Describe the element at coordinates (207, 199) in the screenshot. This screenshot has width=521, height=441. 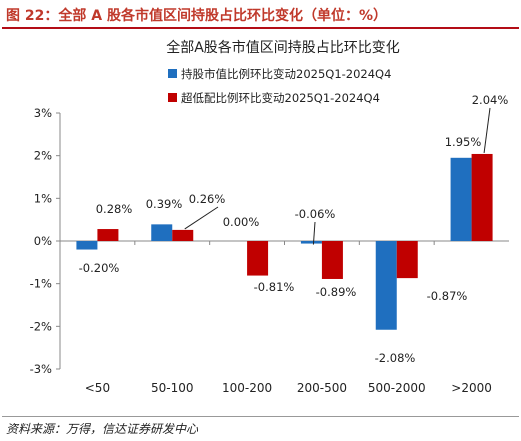
I see `data-label: 0.26%` at that location.